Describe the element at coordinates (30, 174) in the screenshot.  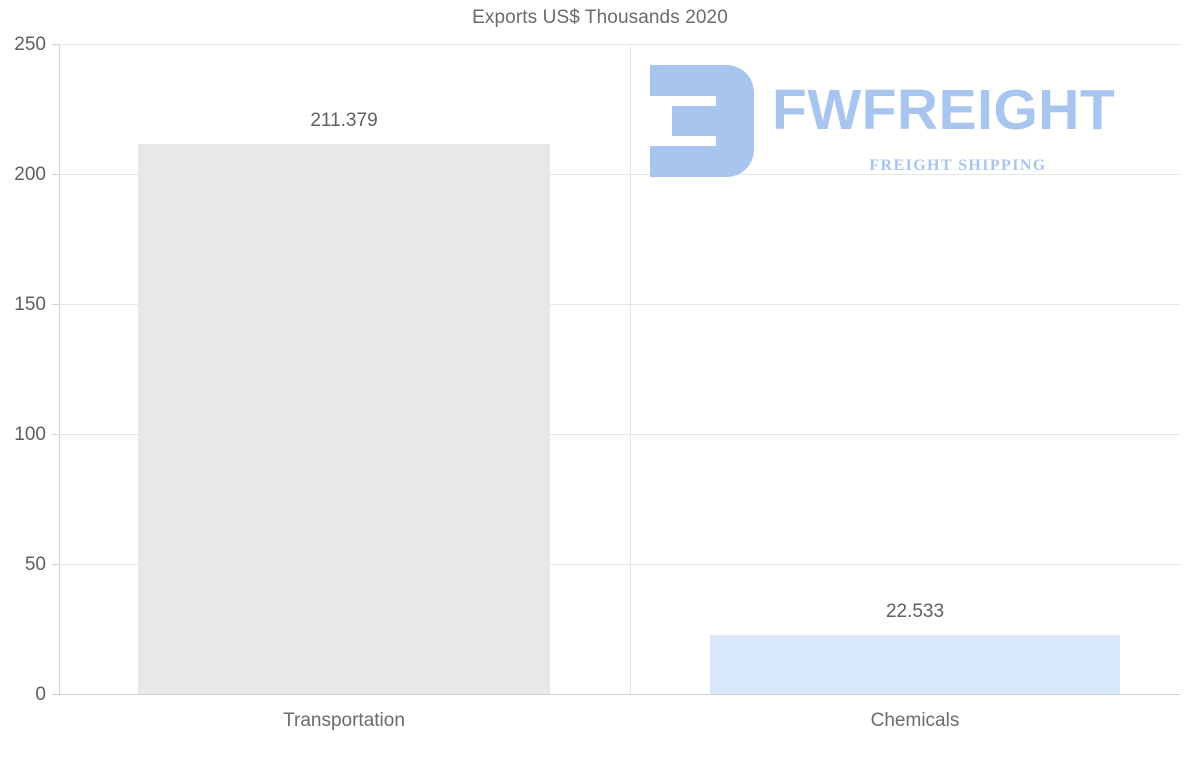
I see `y-tick-label-200: 200` at that location.